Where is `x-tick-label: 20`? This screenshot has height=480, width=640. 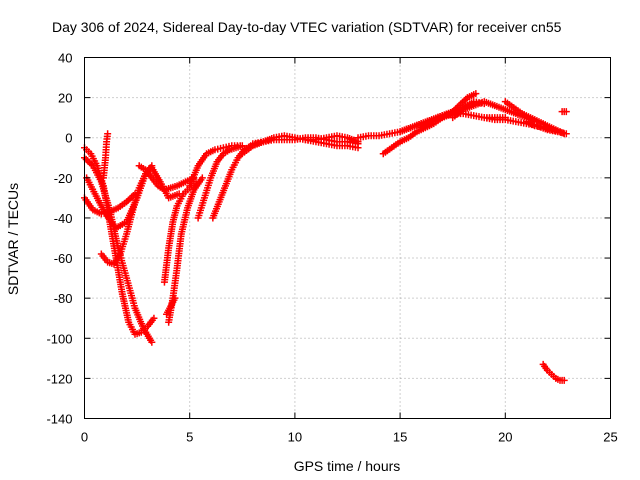
x-tick-label: 20 is located at coordinates (505, 437).